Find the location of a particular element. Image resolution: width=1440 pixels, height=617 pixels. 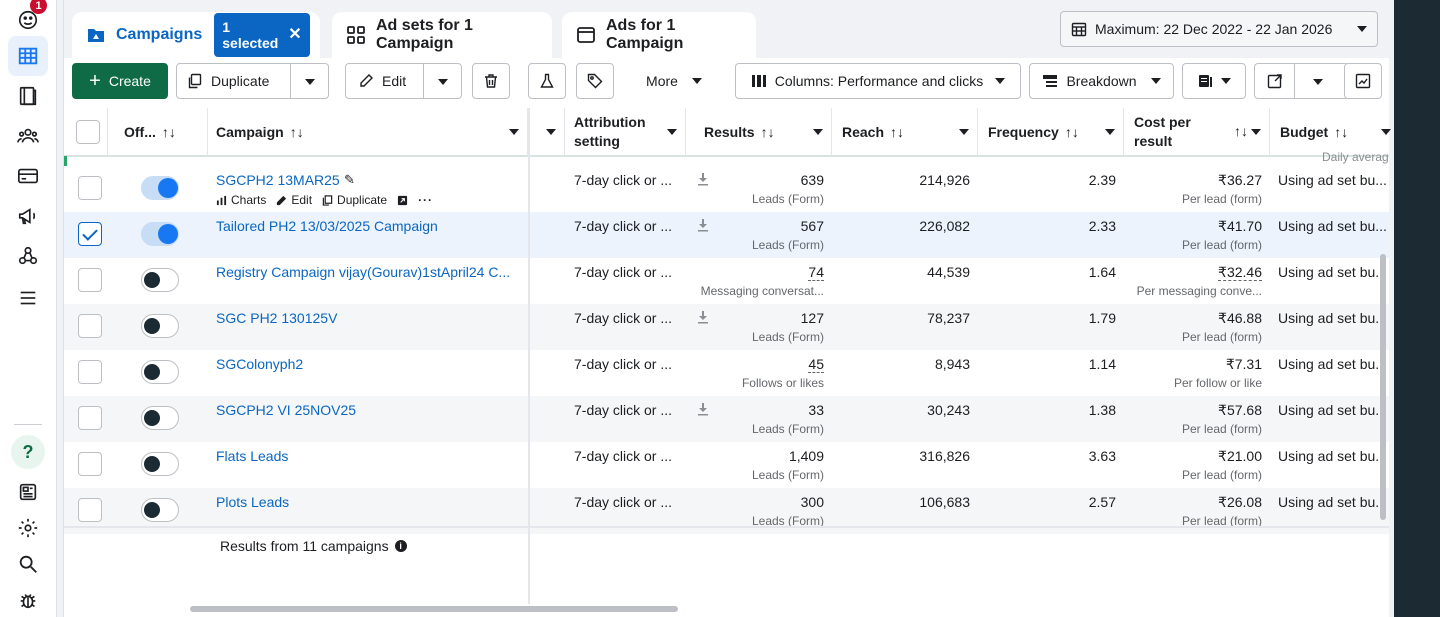

delete-button is located at coordinates (491, 81).